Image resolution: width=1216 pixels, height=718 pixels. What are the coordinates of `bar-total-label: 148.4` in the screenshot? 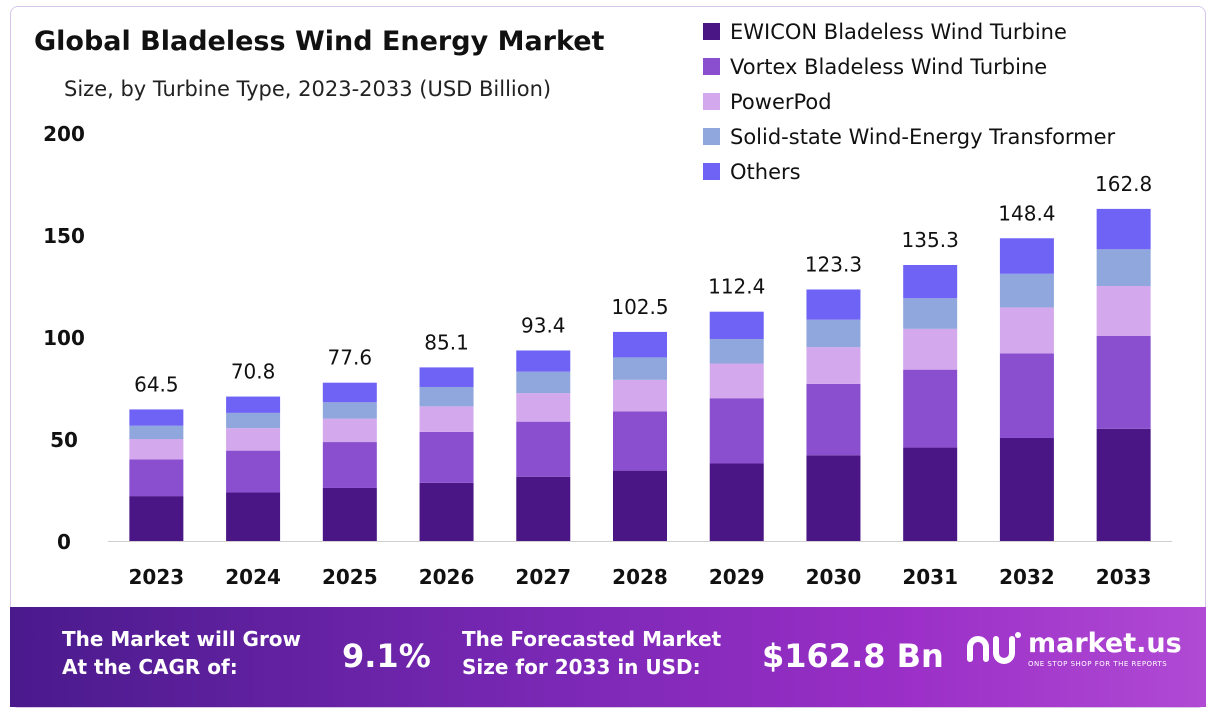 It's located at (1026, 213).